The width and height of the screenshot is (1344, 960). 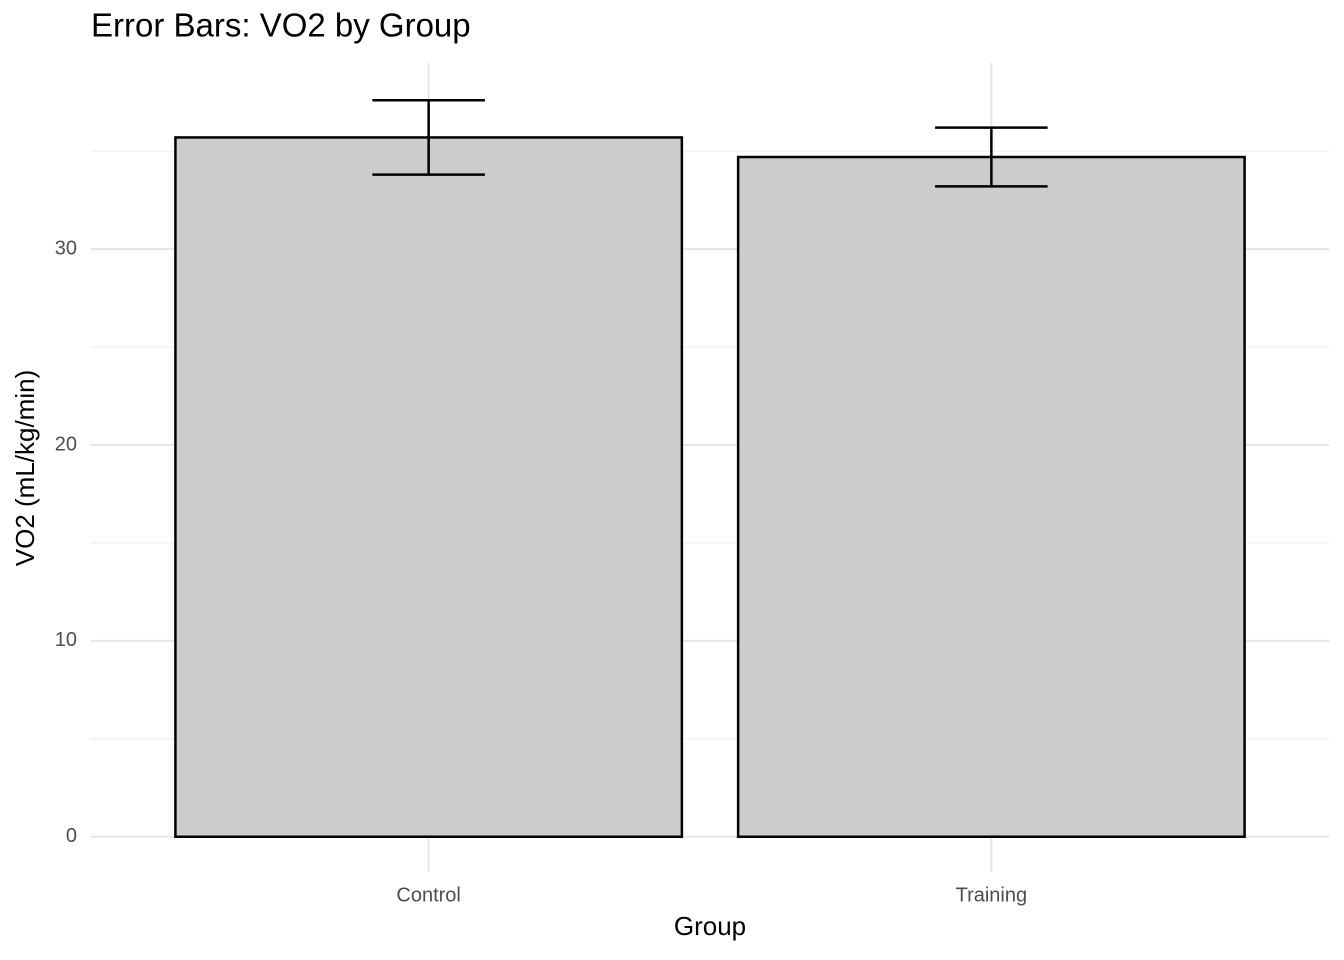 What do you see at coordinates (281, 25) in the screenshot?
I see `chart-title: Error Bars: VO2 by Group` at bounding box center [281, 25].